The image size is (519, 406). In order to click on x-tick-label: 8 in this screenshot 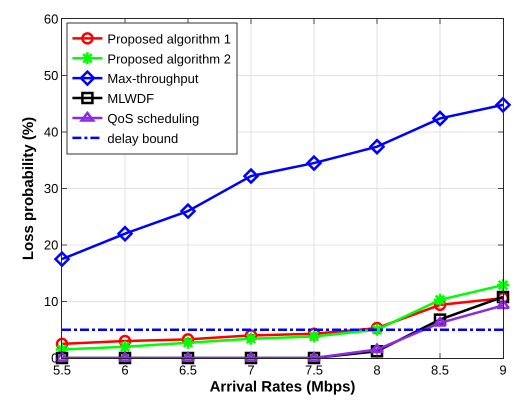, I will do `click(377, 370)`.